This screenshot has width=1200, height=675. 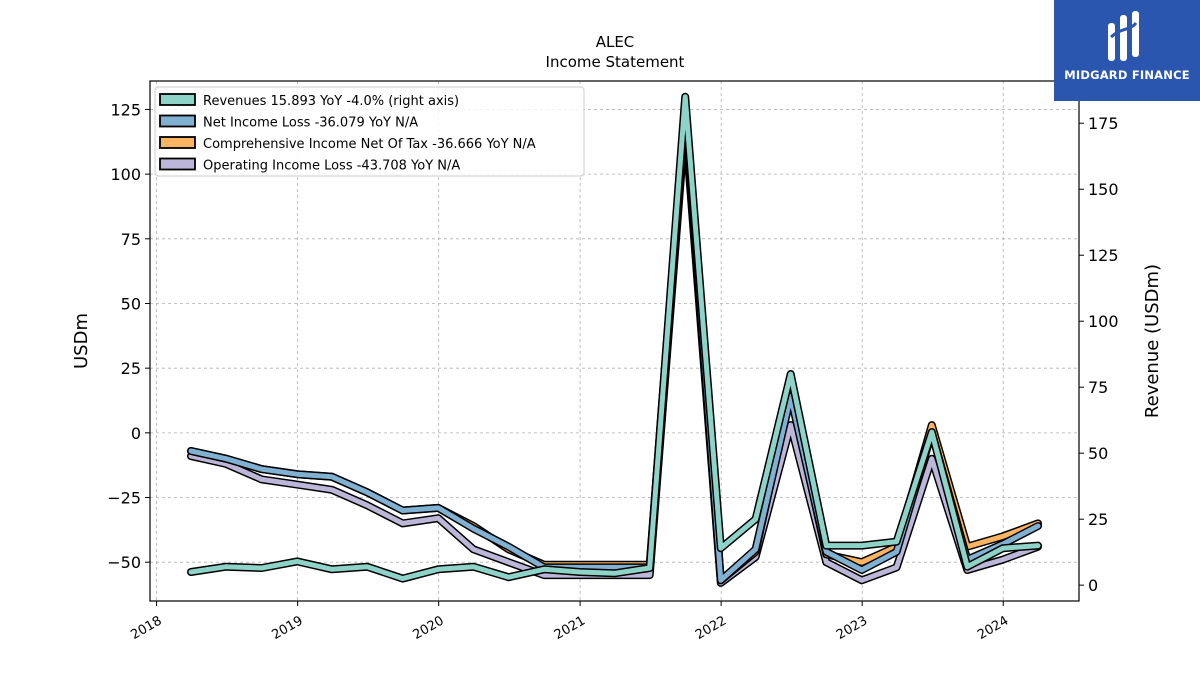 What do you see at coordinates (131, 239) in the screenshot?
I see `y-left-tick-label: 75` at bounding box center [131, 239].